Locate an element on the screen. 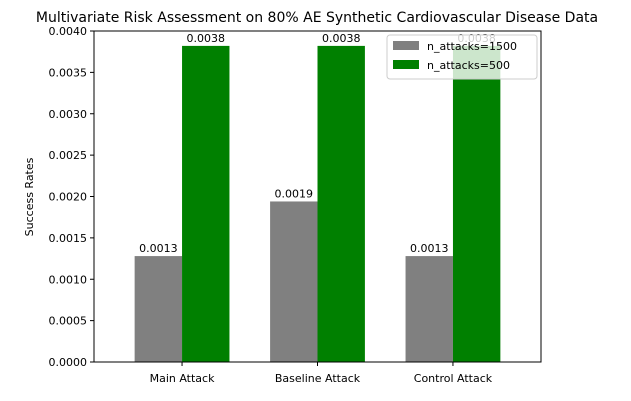 This screenshot has width=631, height=401. y-tick-label: 0.0030 is located at coordinates (68, 114).